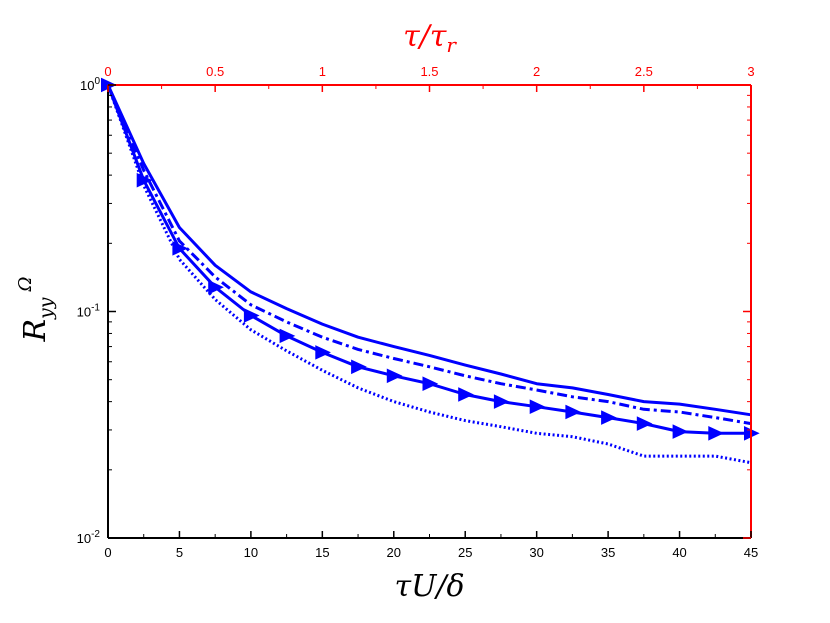  What do you see at coordinates (425, 36) in the screenshot?
I see `top-x-axis-title-main: τ/τ` at bounding box center [425, 36].